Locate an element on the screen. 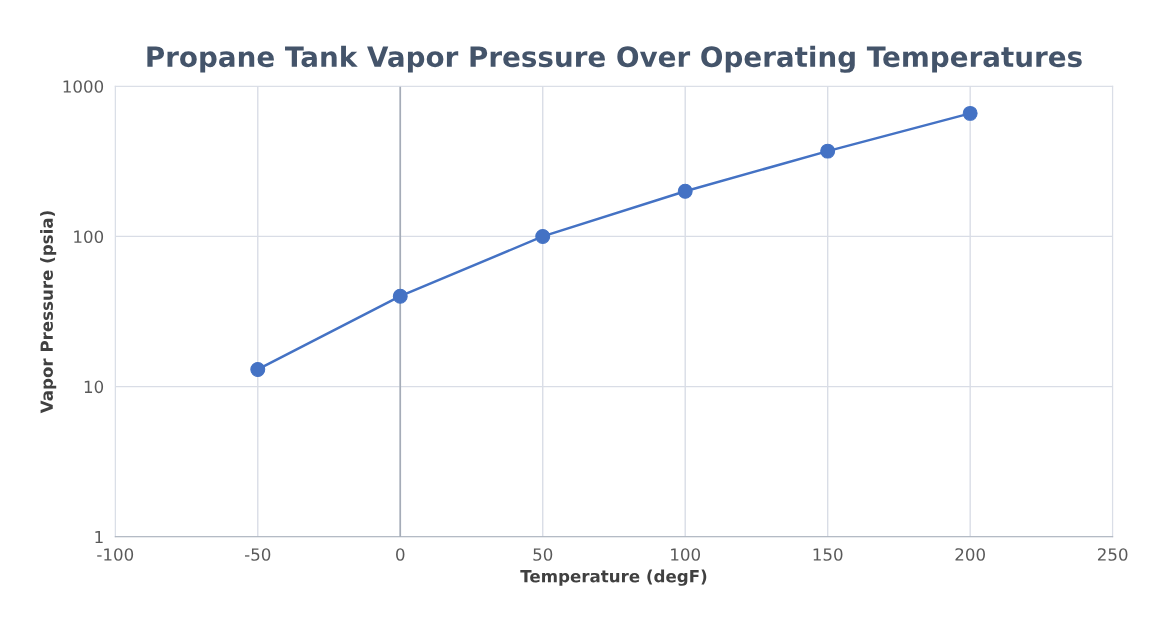 This screenshot has width=1153, height=639. x-tick-label: -100 is located at coordinates (115, 554).